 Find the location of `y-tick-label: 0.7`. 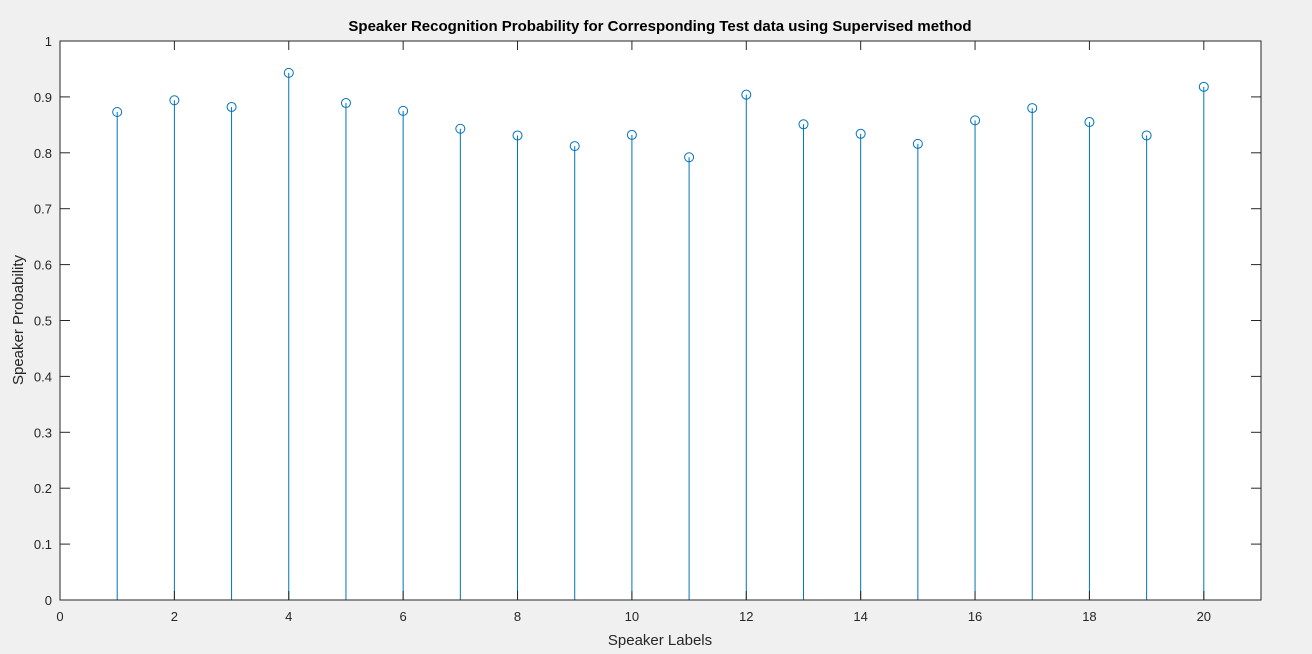

y-tick-label: 0.7 is located at coordinates (43, 209).